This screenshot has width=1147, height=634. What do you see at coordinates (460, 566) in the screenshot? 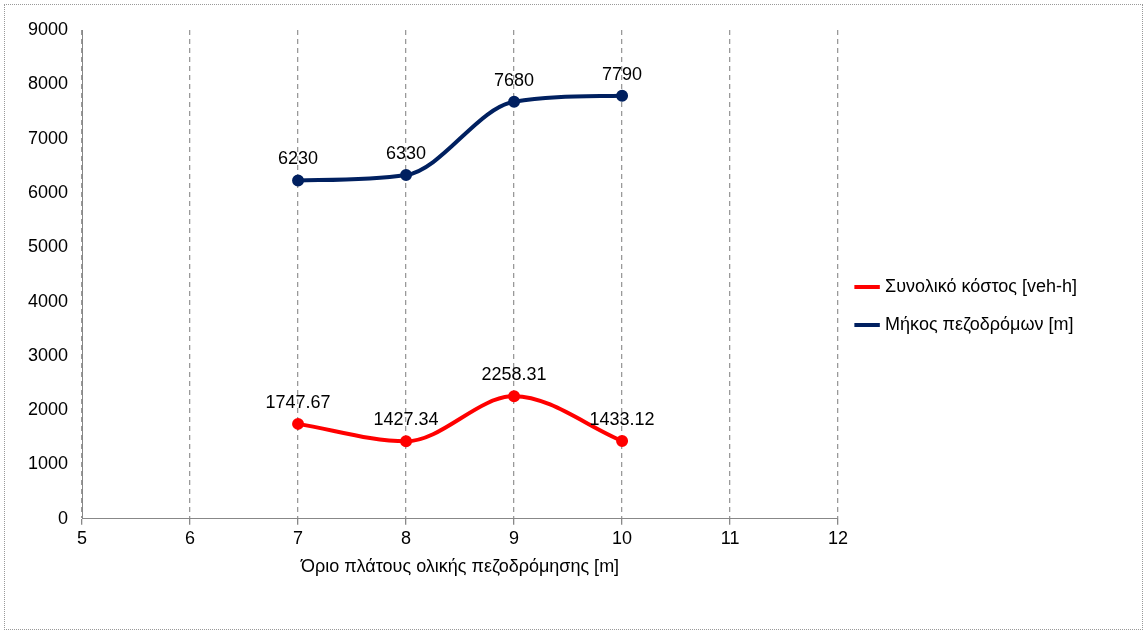
I see `x-axis-title: Όριο πλάτους ολικής πεζοδρόμησης [m]` at bounding box center [460, 566].